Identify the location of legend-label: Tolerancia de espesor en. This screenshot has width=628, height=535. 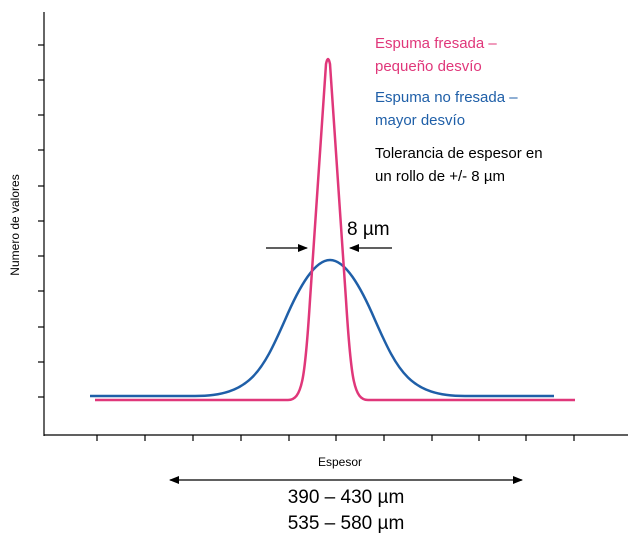
(459, 153).